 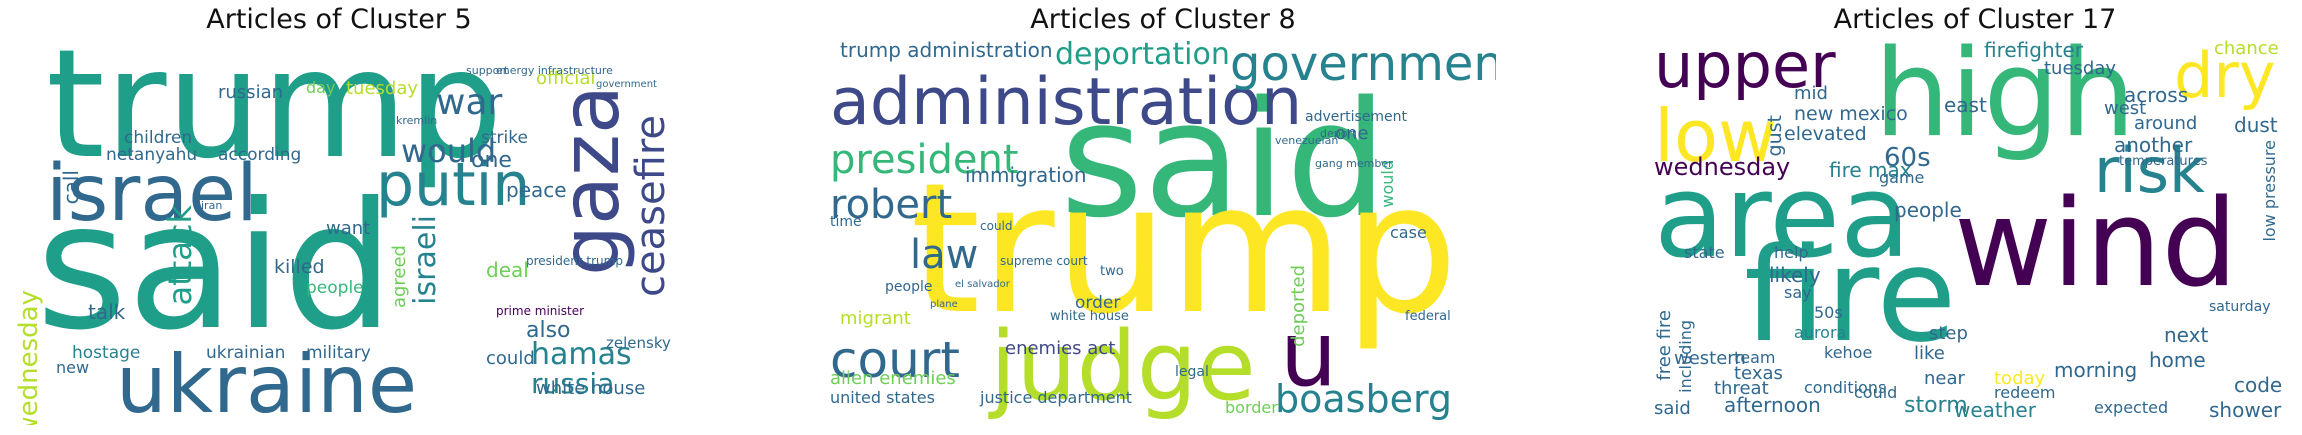 What do you see at coordinates (891, 205) in the screenshot?
I see `word: robert` at bounding box center [891, 205].